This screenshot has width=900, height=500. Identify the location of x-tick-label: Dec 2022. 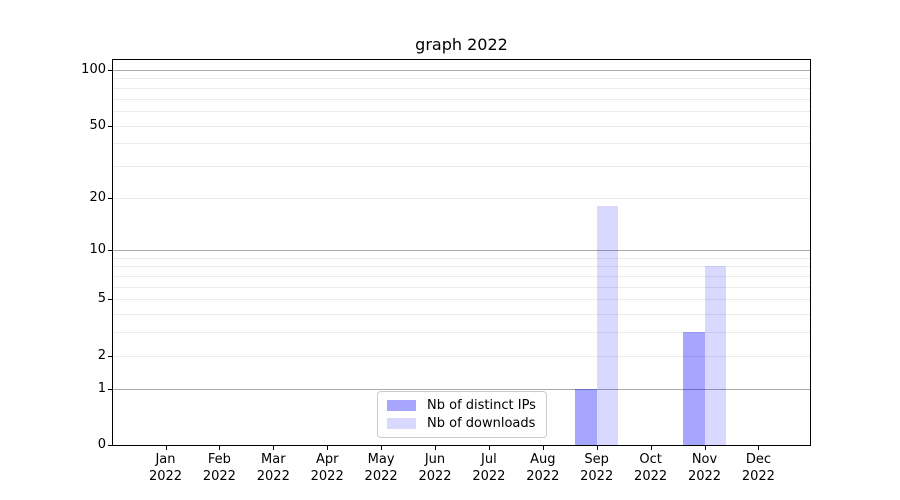
(758, 468).